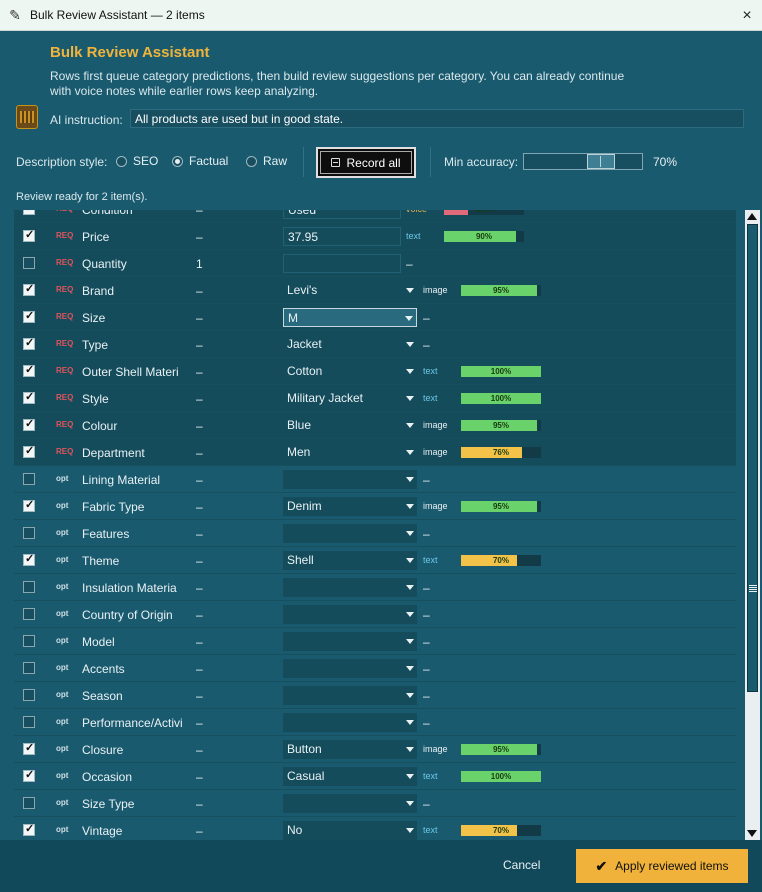  What do you see at coordinates (350, 425) in the screenshot?
I see `suggestion-dropdown: Blue` at bounding box center [350, 425].